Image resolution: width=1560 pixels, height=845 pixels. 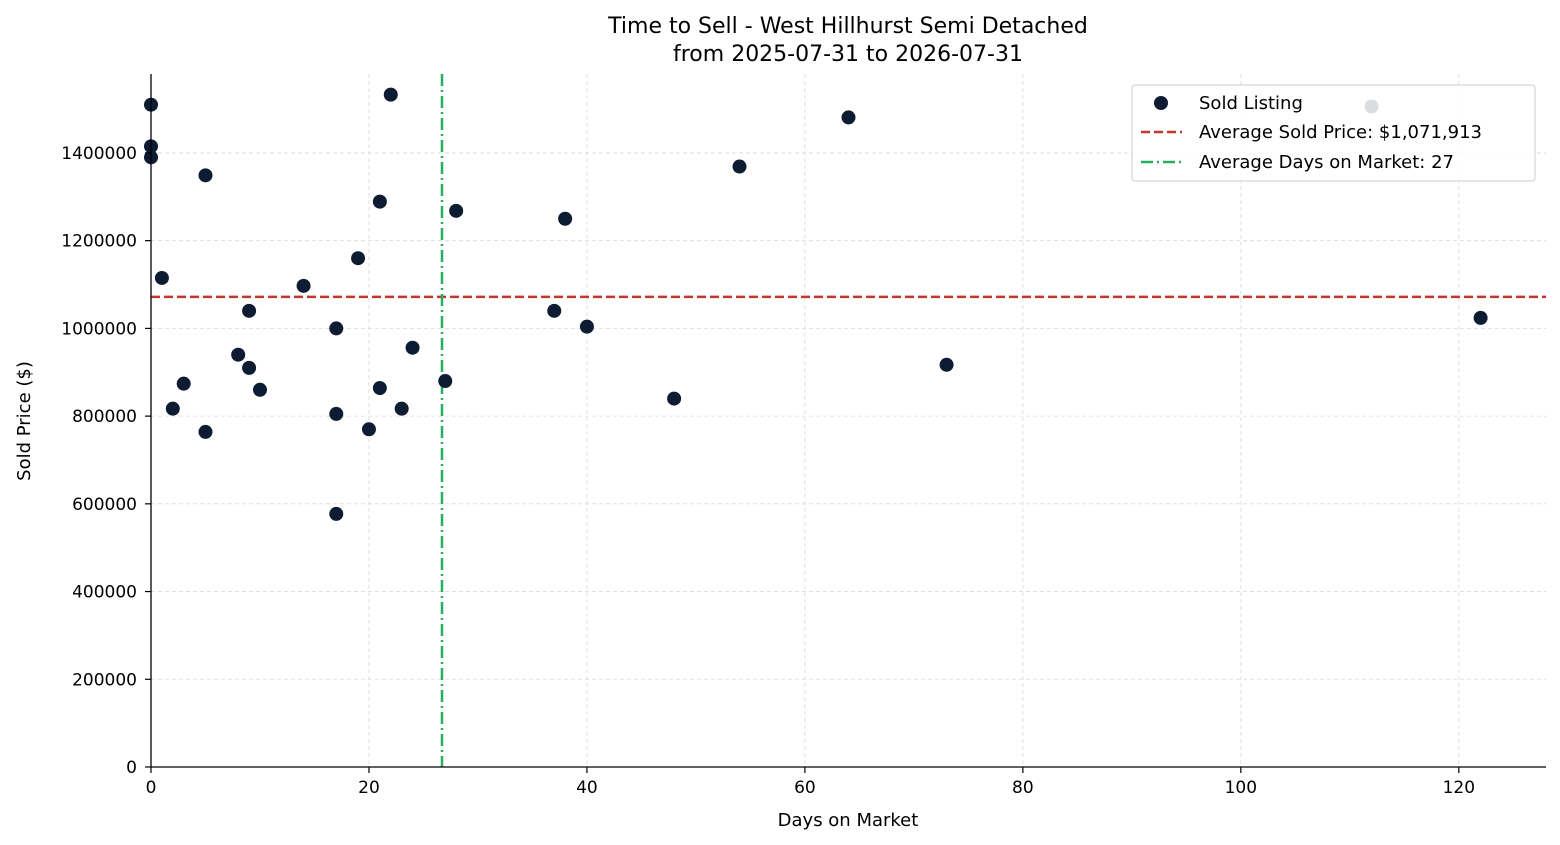 I want to click on y-tick-label: 600000, so click(x=104, y=505).